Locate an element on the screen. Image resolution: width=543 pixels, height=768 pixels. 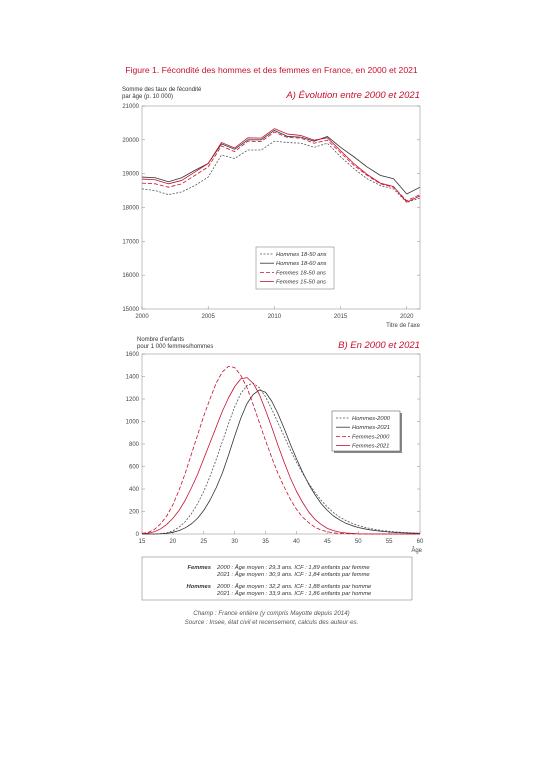
chartB-xtick-label: 45 is located at coordinates (327, 542).